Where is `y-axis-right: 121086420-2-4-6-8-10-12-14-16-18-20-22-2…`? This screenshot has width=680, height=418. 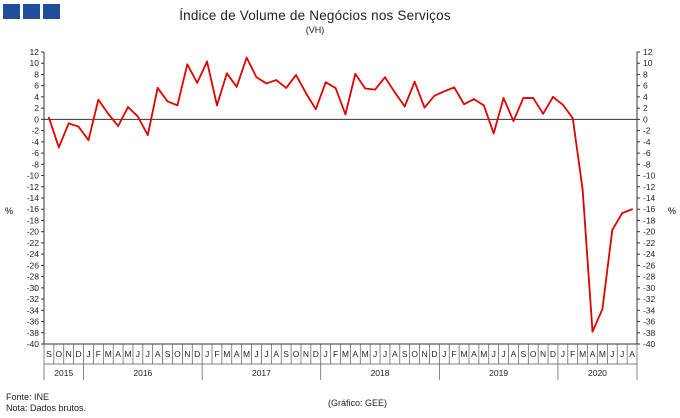
y-axis-right: 121086420-2-4-6-8-10-12-14-16-18-20-22-2… is located at coordinates (646, 198).